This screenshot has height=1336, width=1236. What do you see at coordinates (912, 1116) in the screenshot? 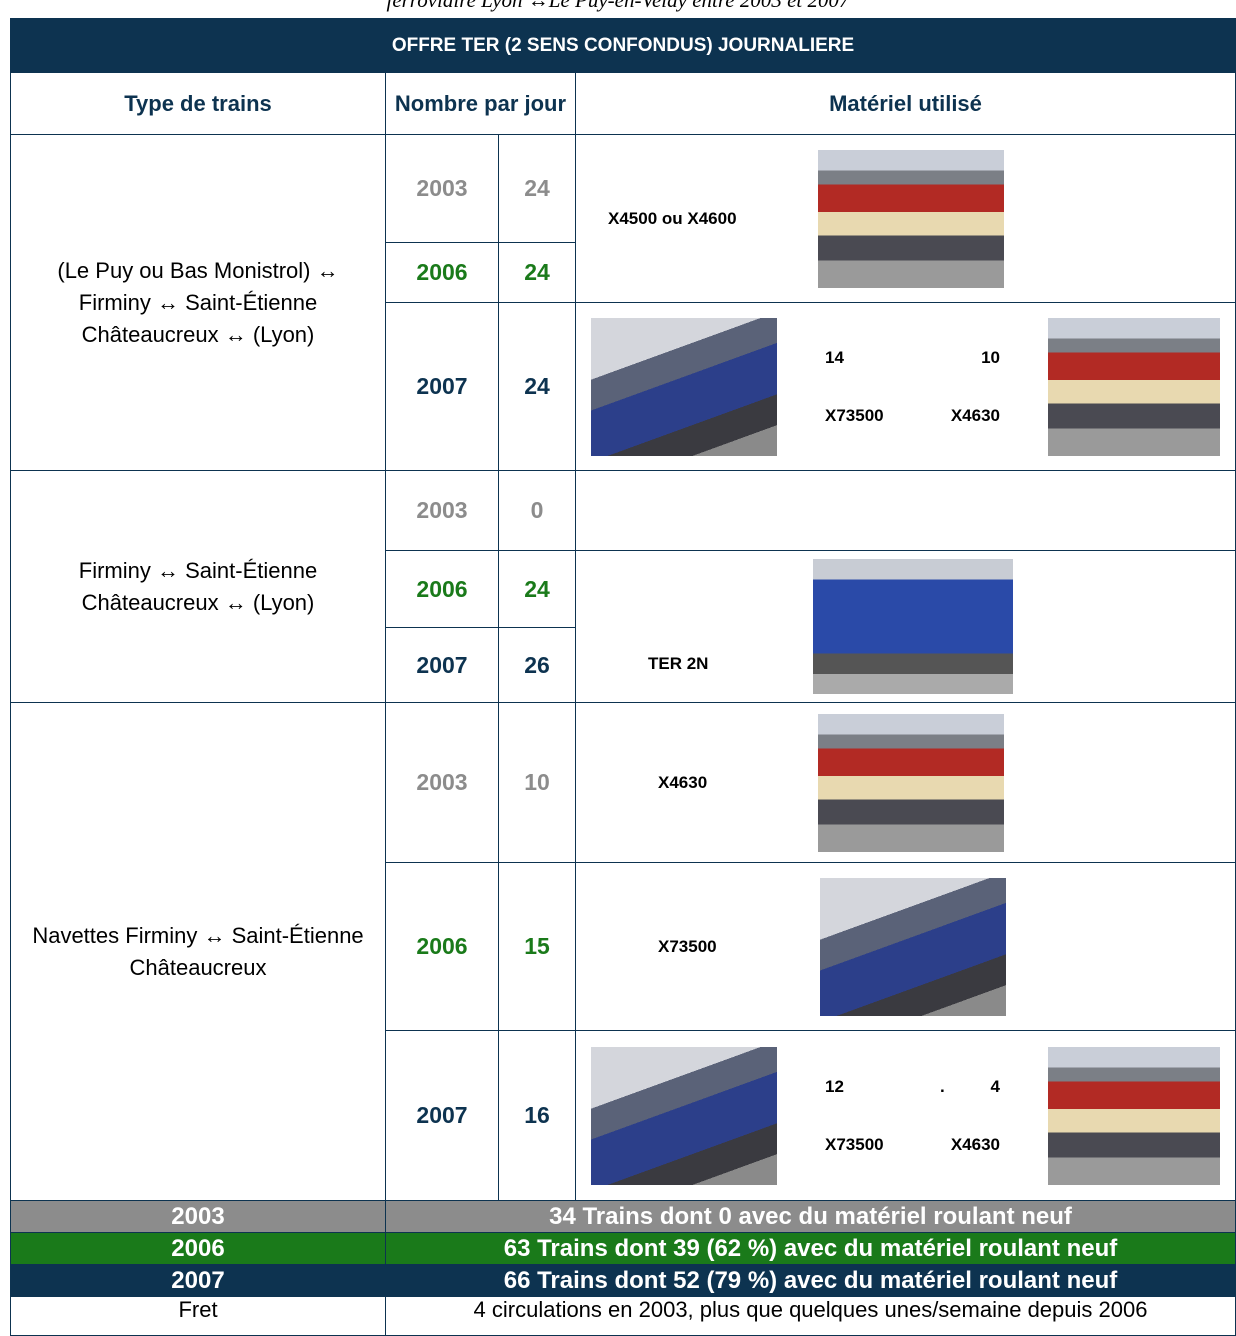
I see `material-split: 12 . 4 X73500 X4630` at bounding box center [912, 1116].